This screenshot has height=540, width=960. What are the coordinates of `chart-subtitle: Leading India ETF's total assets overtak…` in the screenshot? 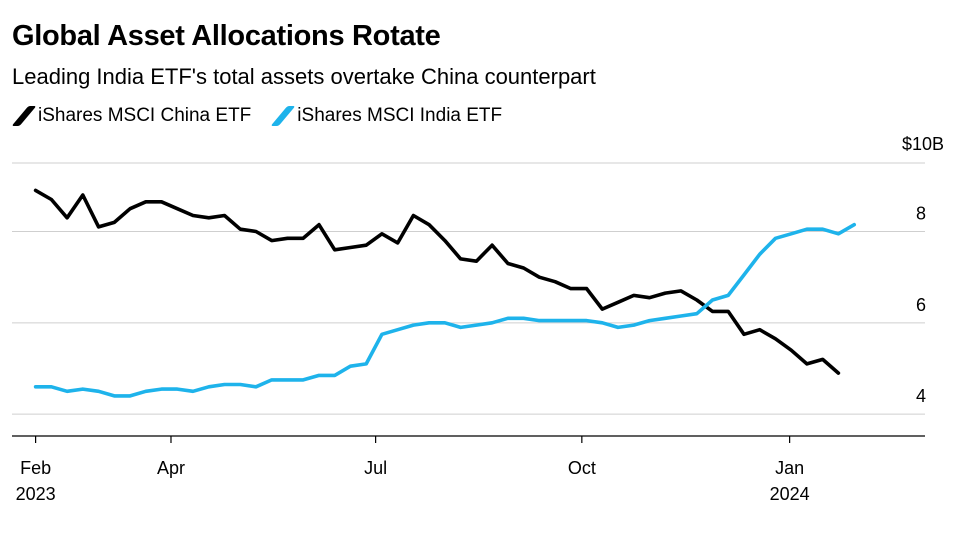 It's located at (304, 76).